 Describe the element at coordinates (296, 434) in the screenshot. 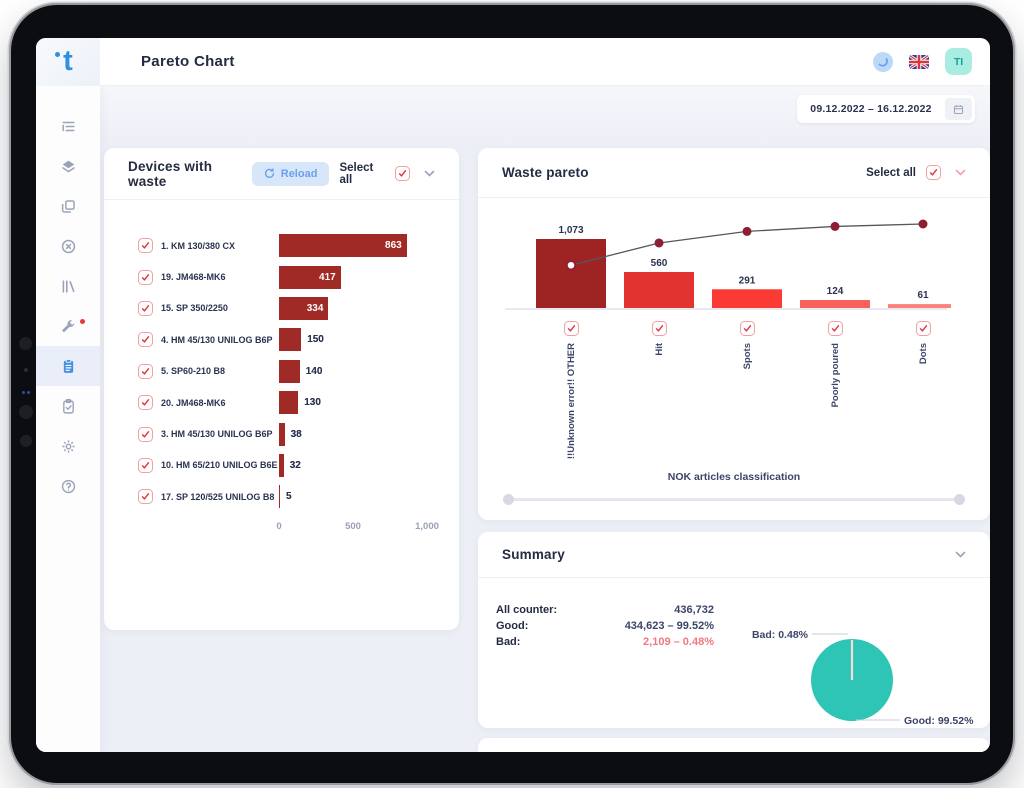

I see `device-bar-value: 38` at that location.